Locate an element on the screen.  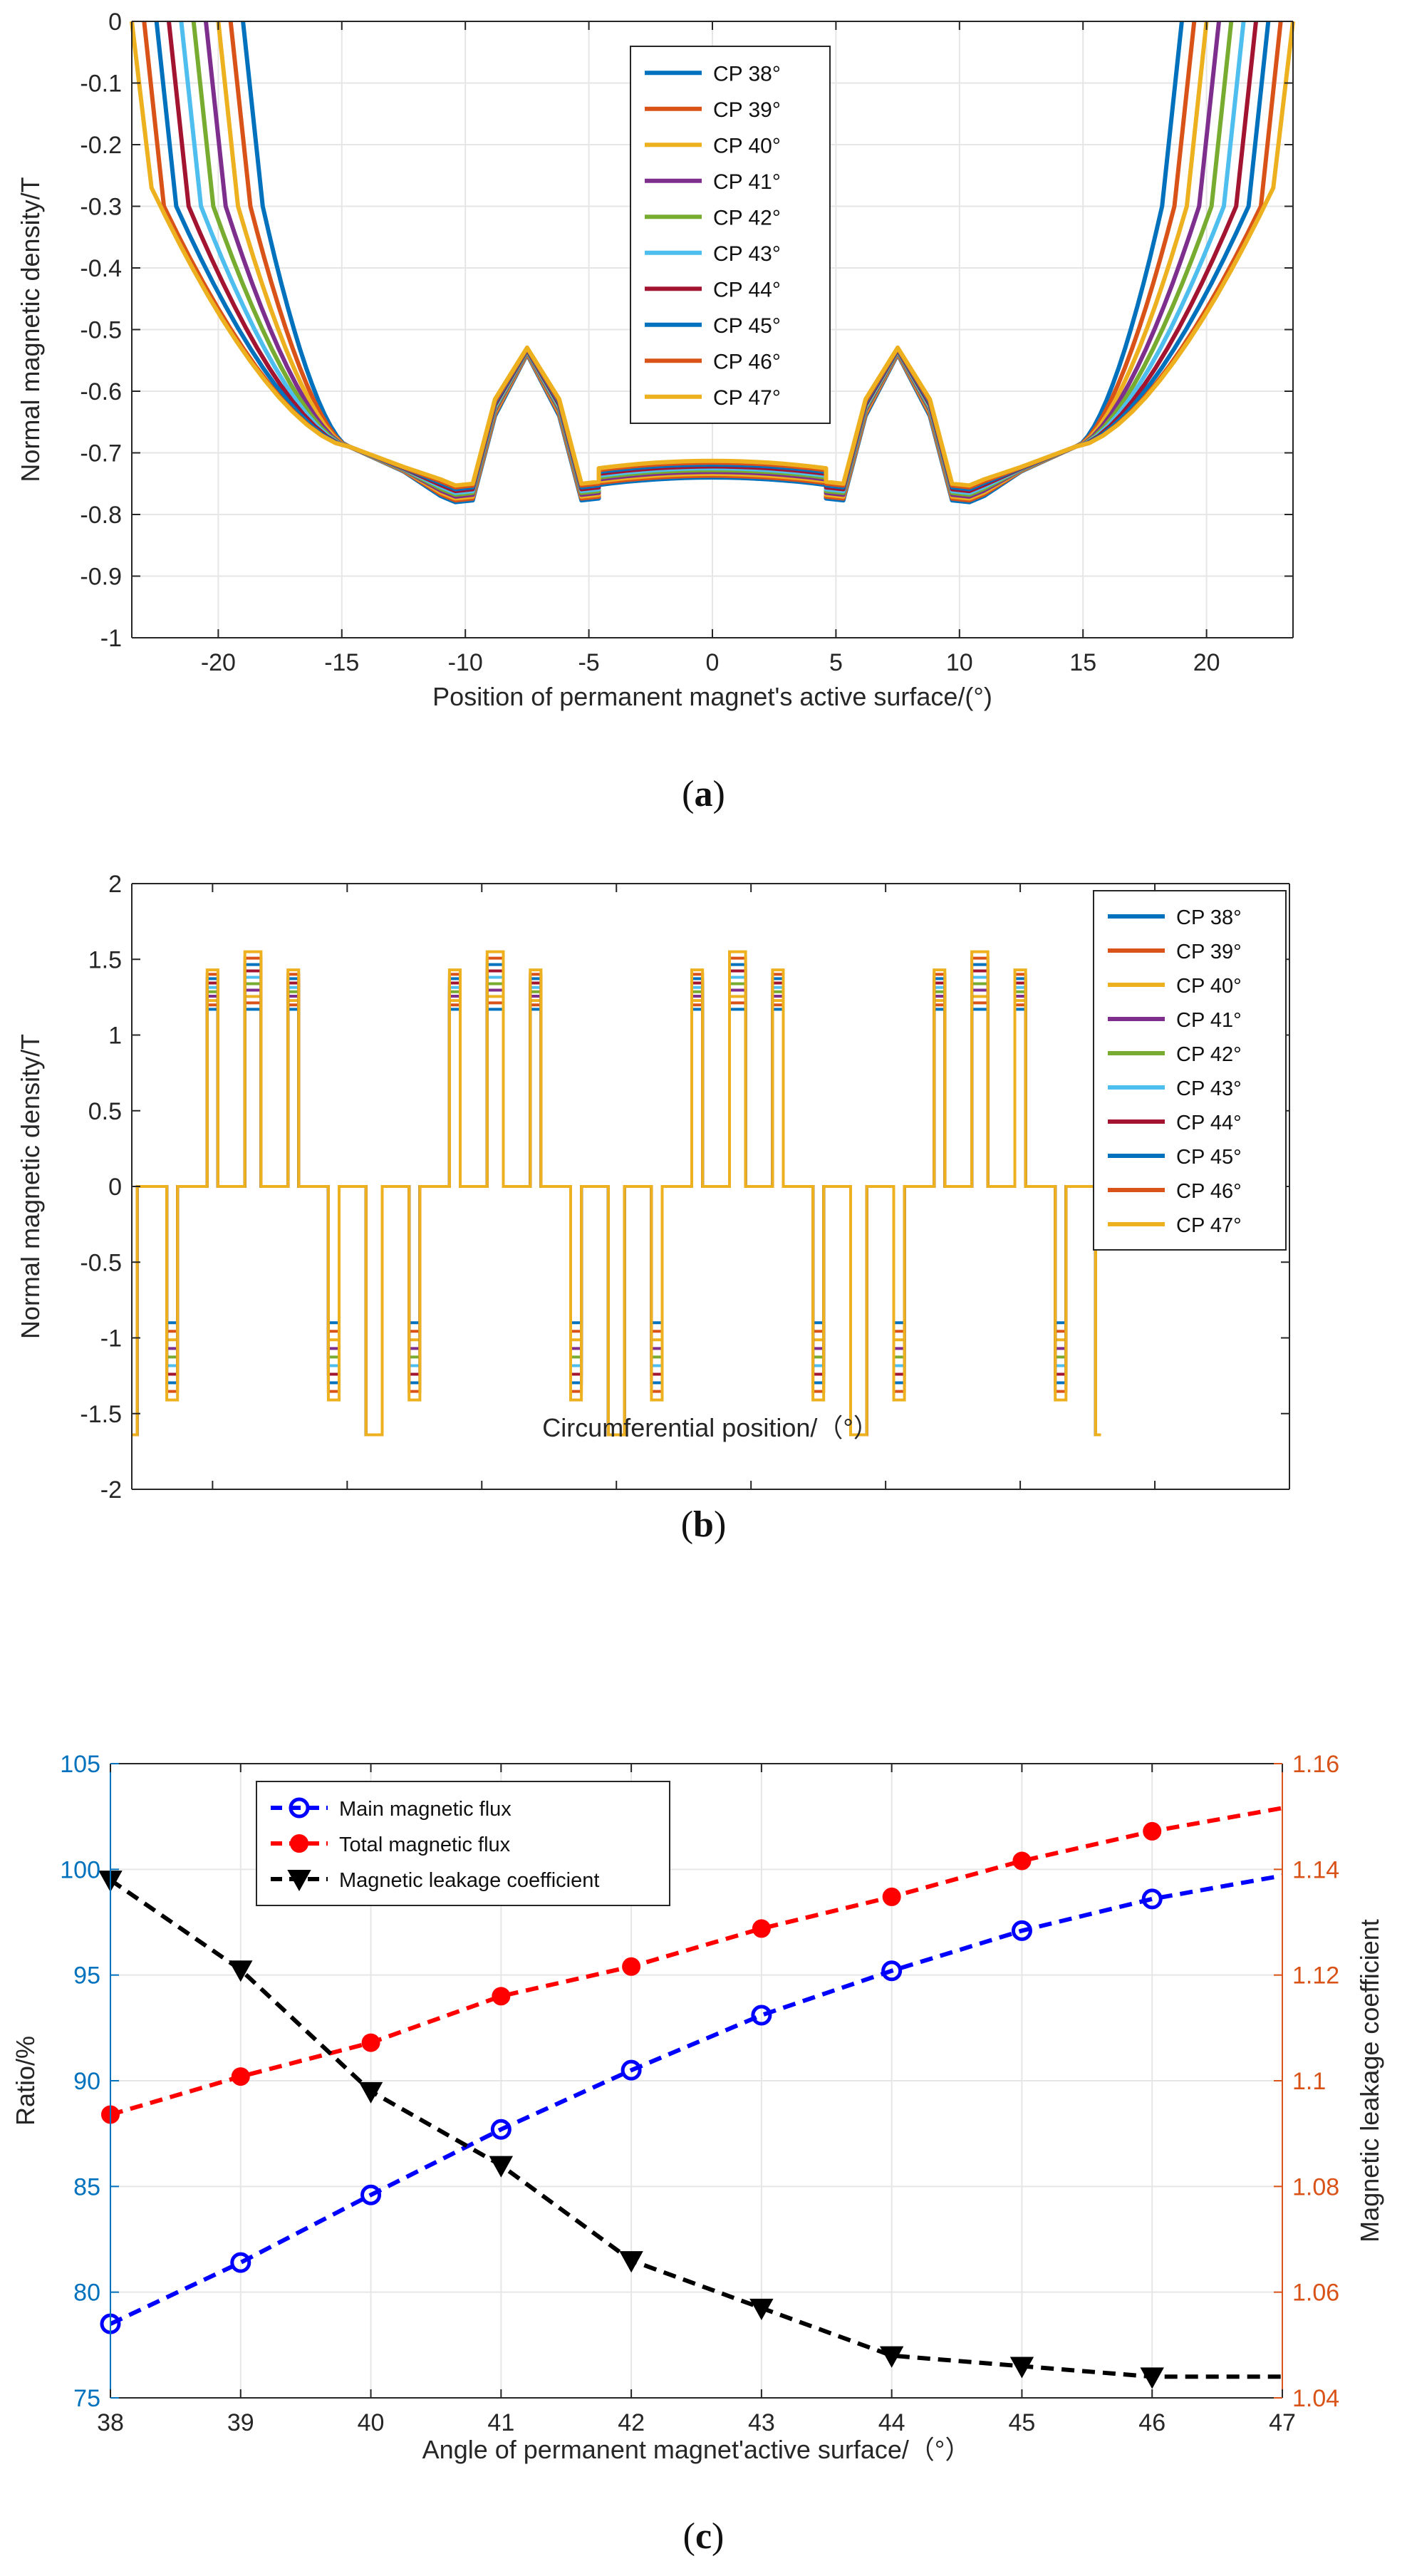
legend-entry: CP 44° is located at coordinates (1209, 1123).